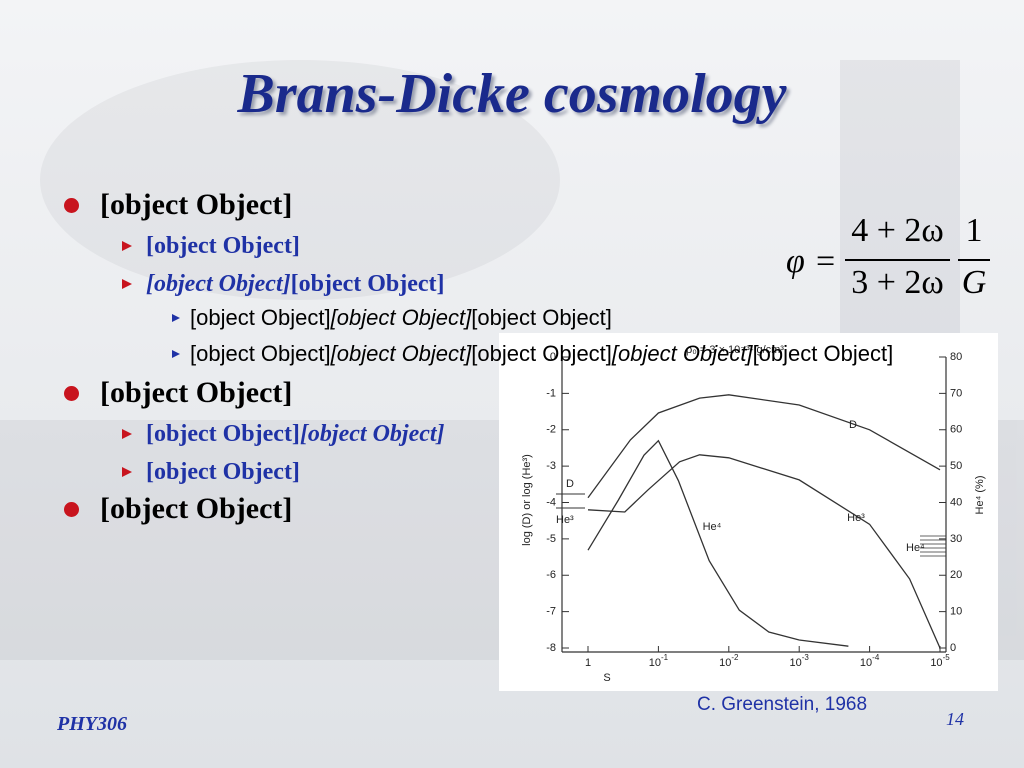 Image resolution: width=1024 pixels, height=768 pixels. Describe the element at coordinates (665, 657) in the screenshot. I see `x-tick-exponent: -1` at that location.